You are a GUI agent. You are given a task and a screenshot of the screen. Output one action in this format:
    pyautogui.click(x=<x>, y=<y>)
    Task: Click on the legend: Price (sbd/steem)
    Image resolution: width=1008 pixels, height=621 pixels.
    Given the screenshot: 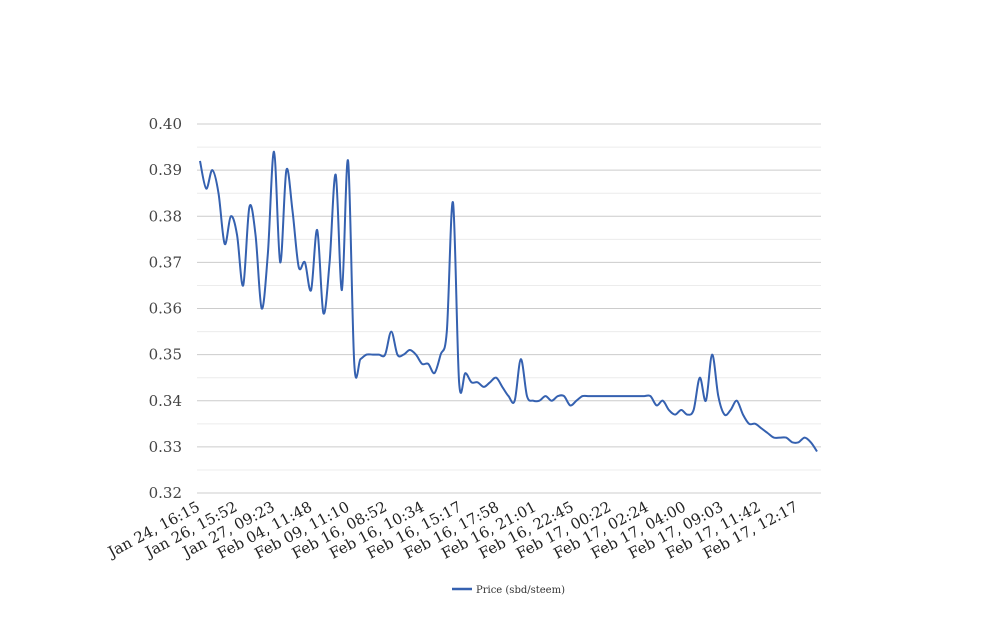 What is the action you would take?
    pyautogui.click(x=508, y=590)
    